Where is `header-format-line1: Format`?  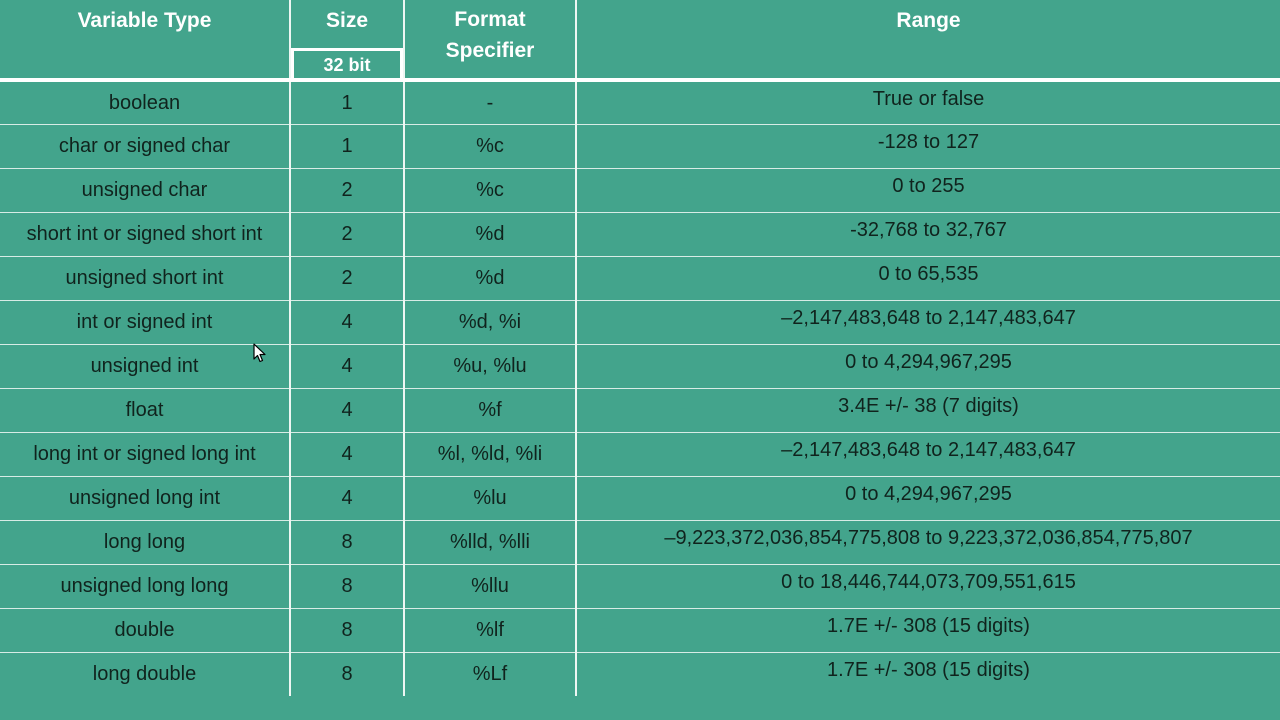
header-format-line1: Format is located at coordinates (490, 19).